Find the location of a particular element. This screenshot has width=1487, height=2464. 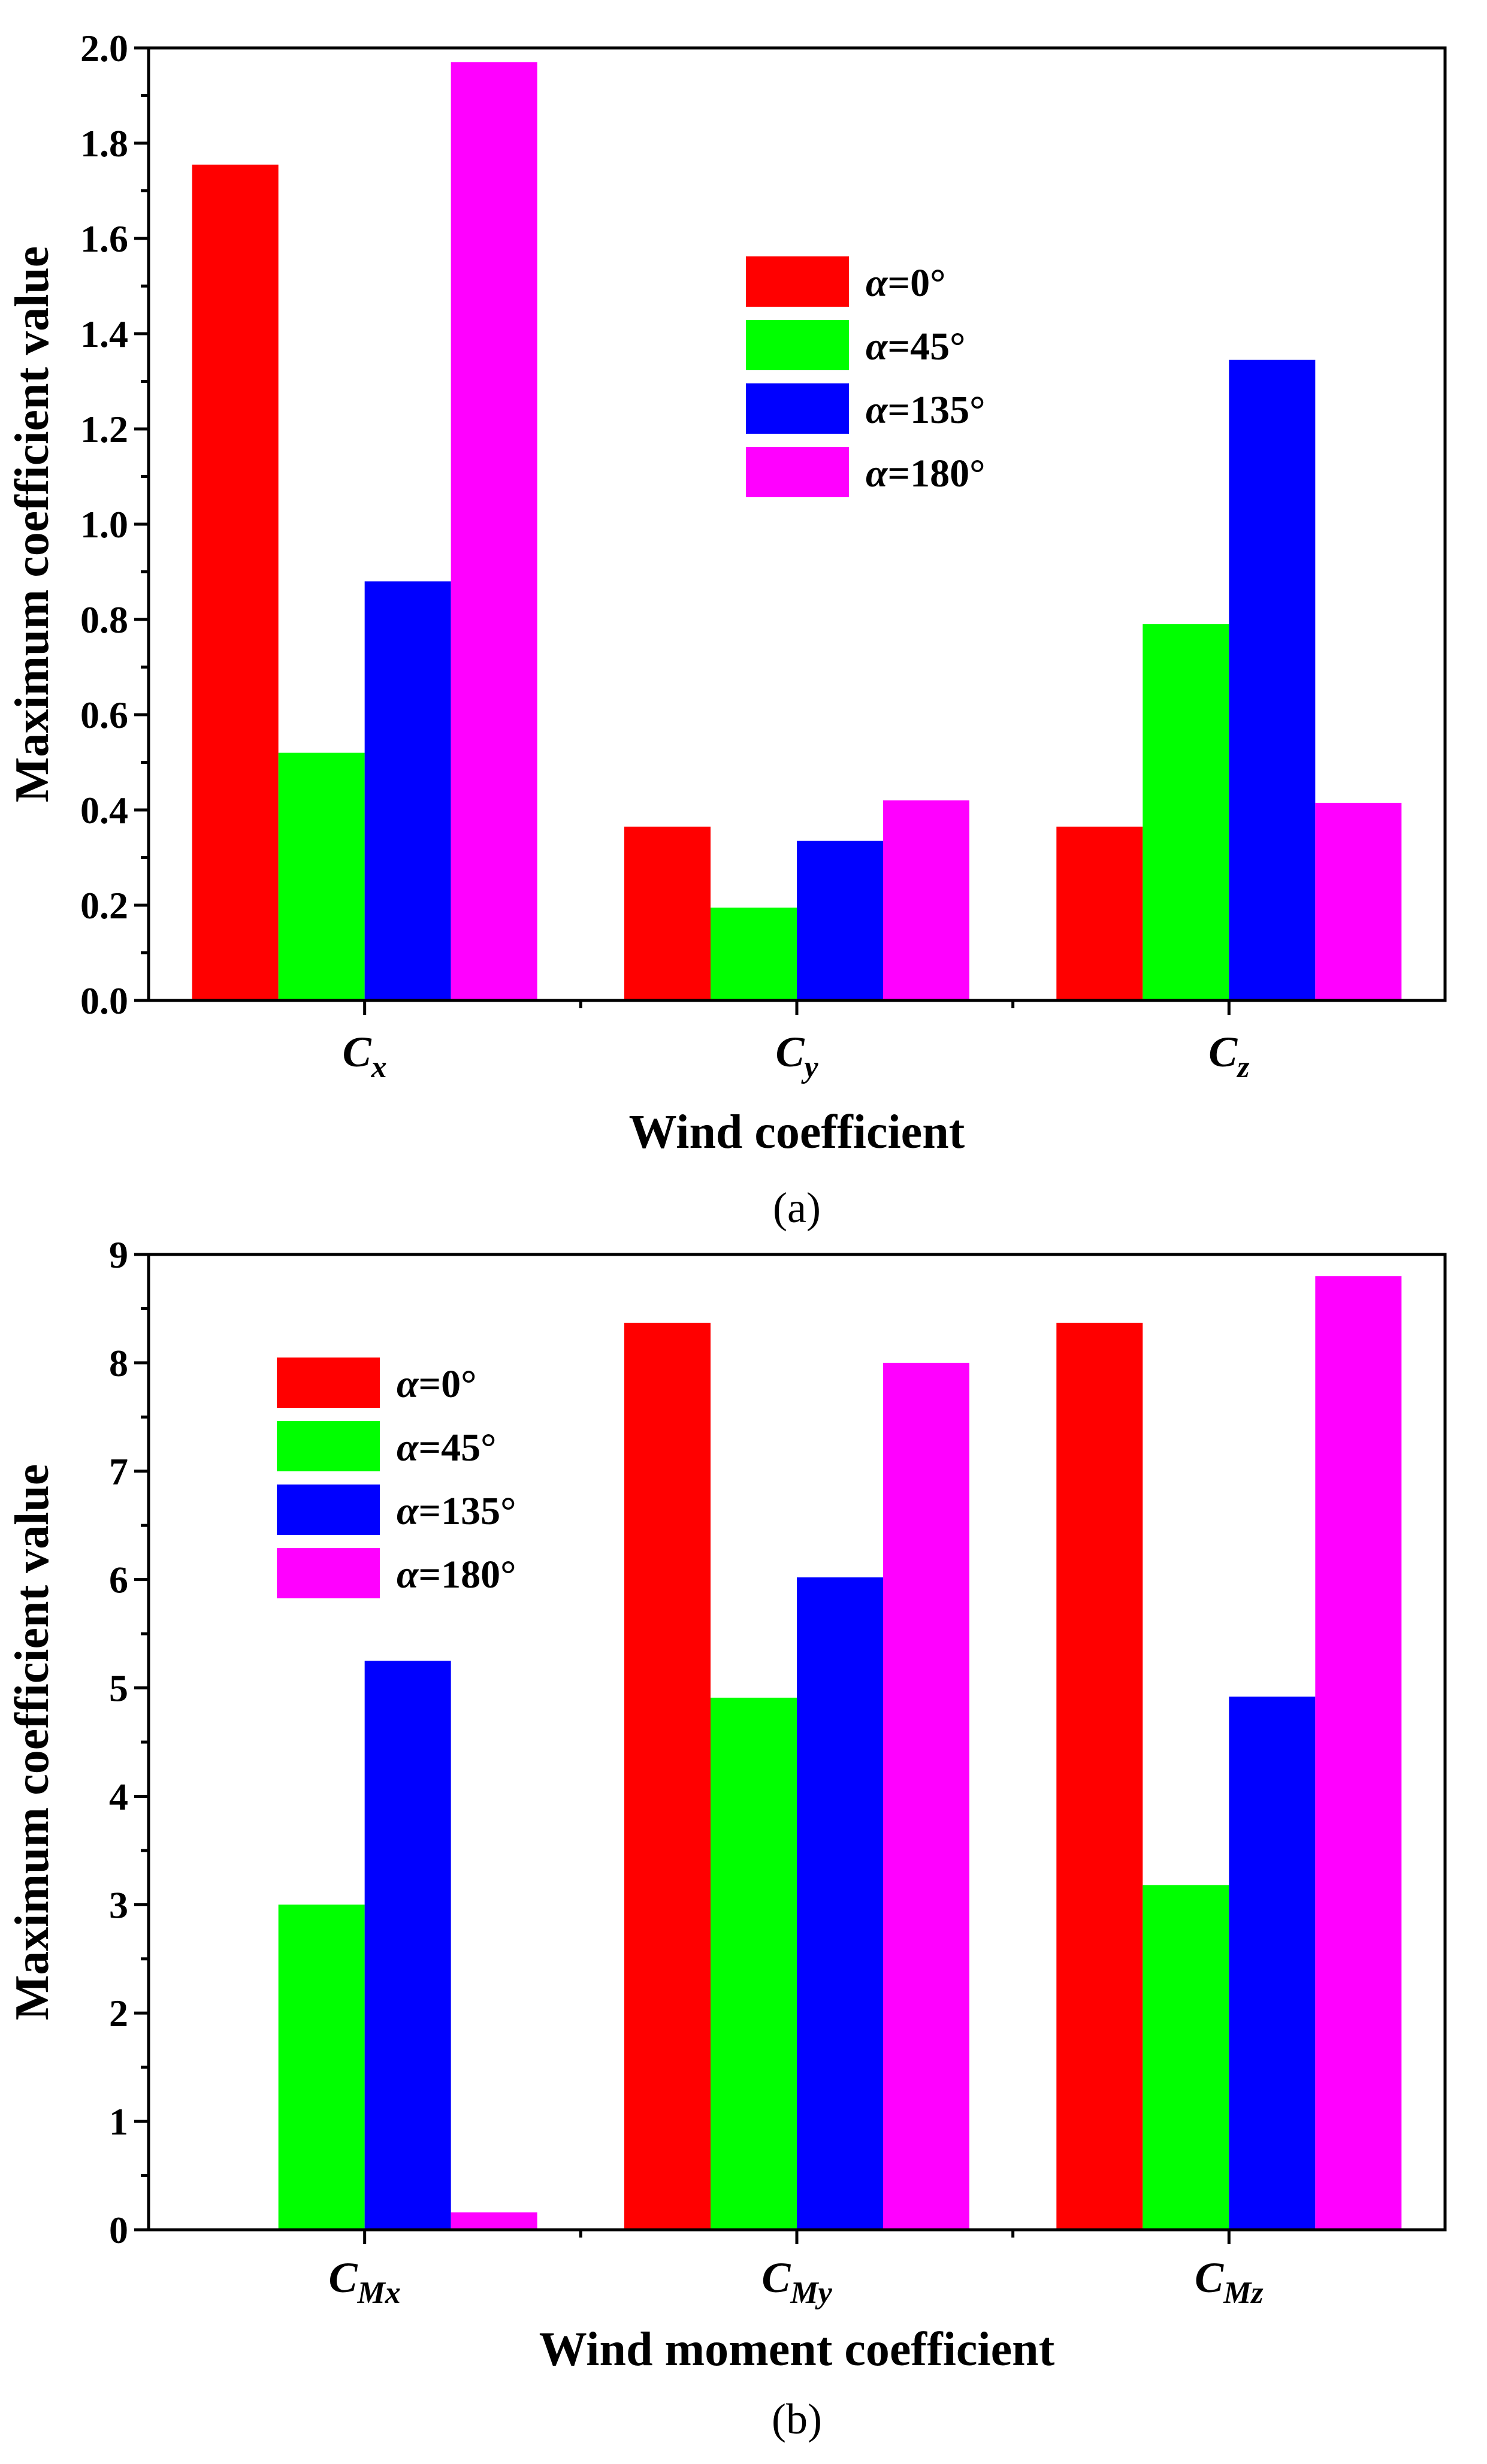

y-tick-label: 0.0 is located at coordinates (104, 1000).